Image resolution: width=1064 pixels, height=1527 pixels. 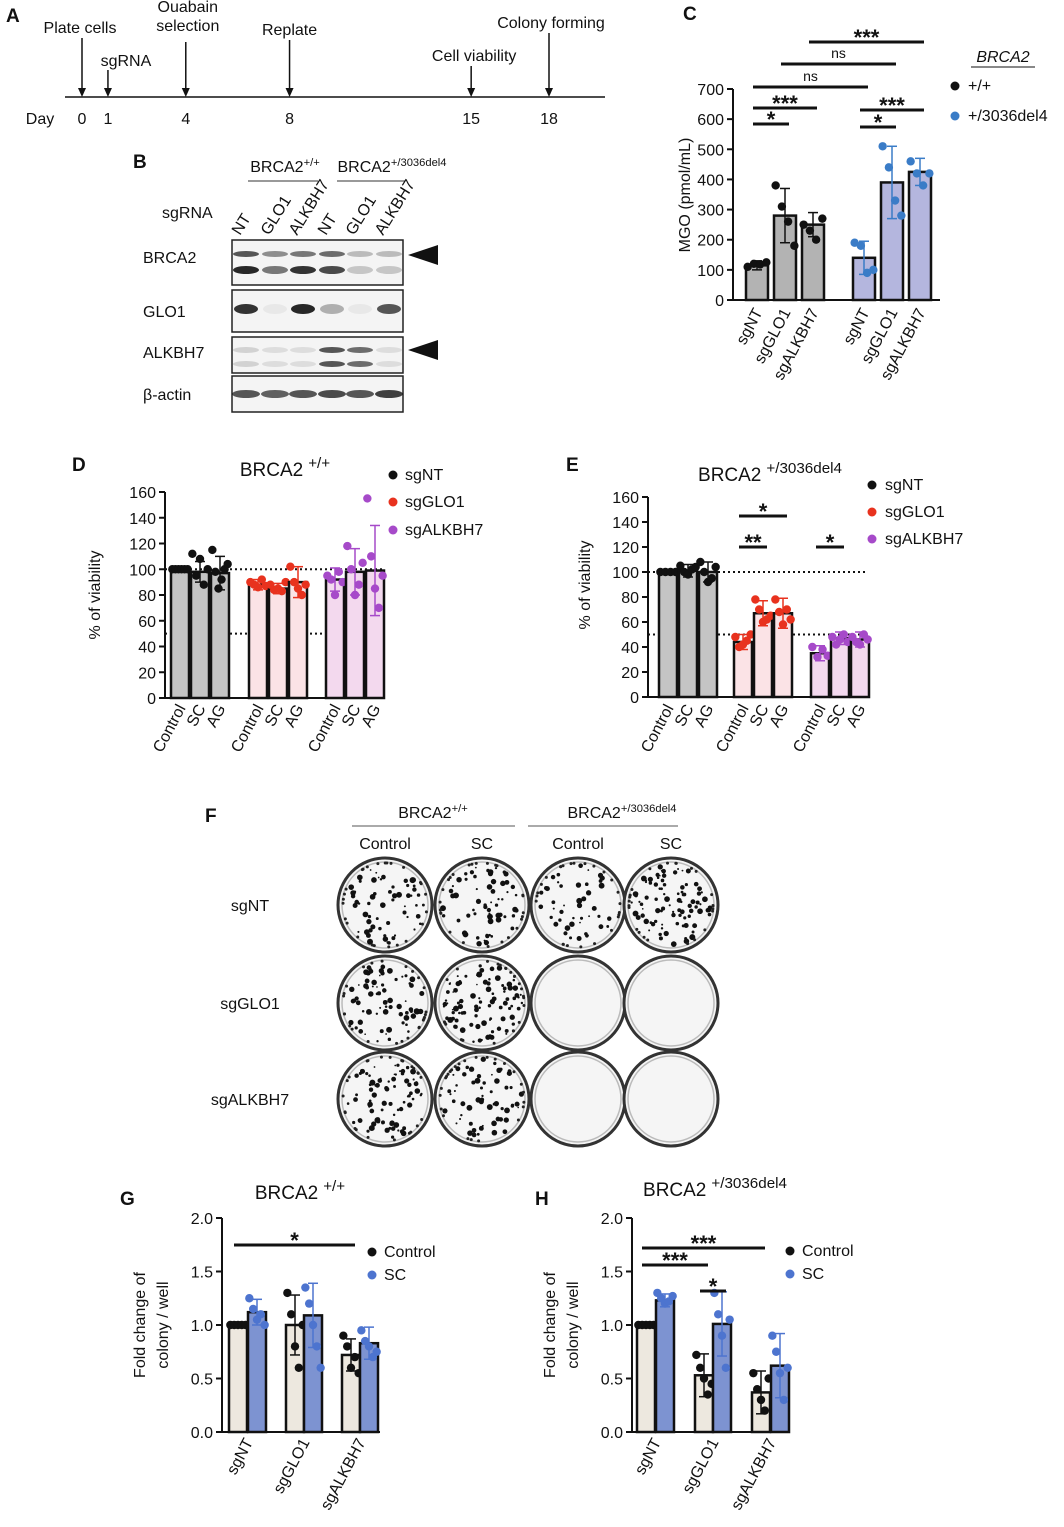 I want to click on y-tick-label: 160, so click(x=625, y=498).